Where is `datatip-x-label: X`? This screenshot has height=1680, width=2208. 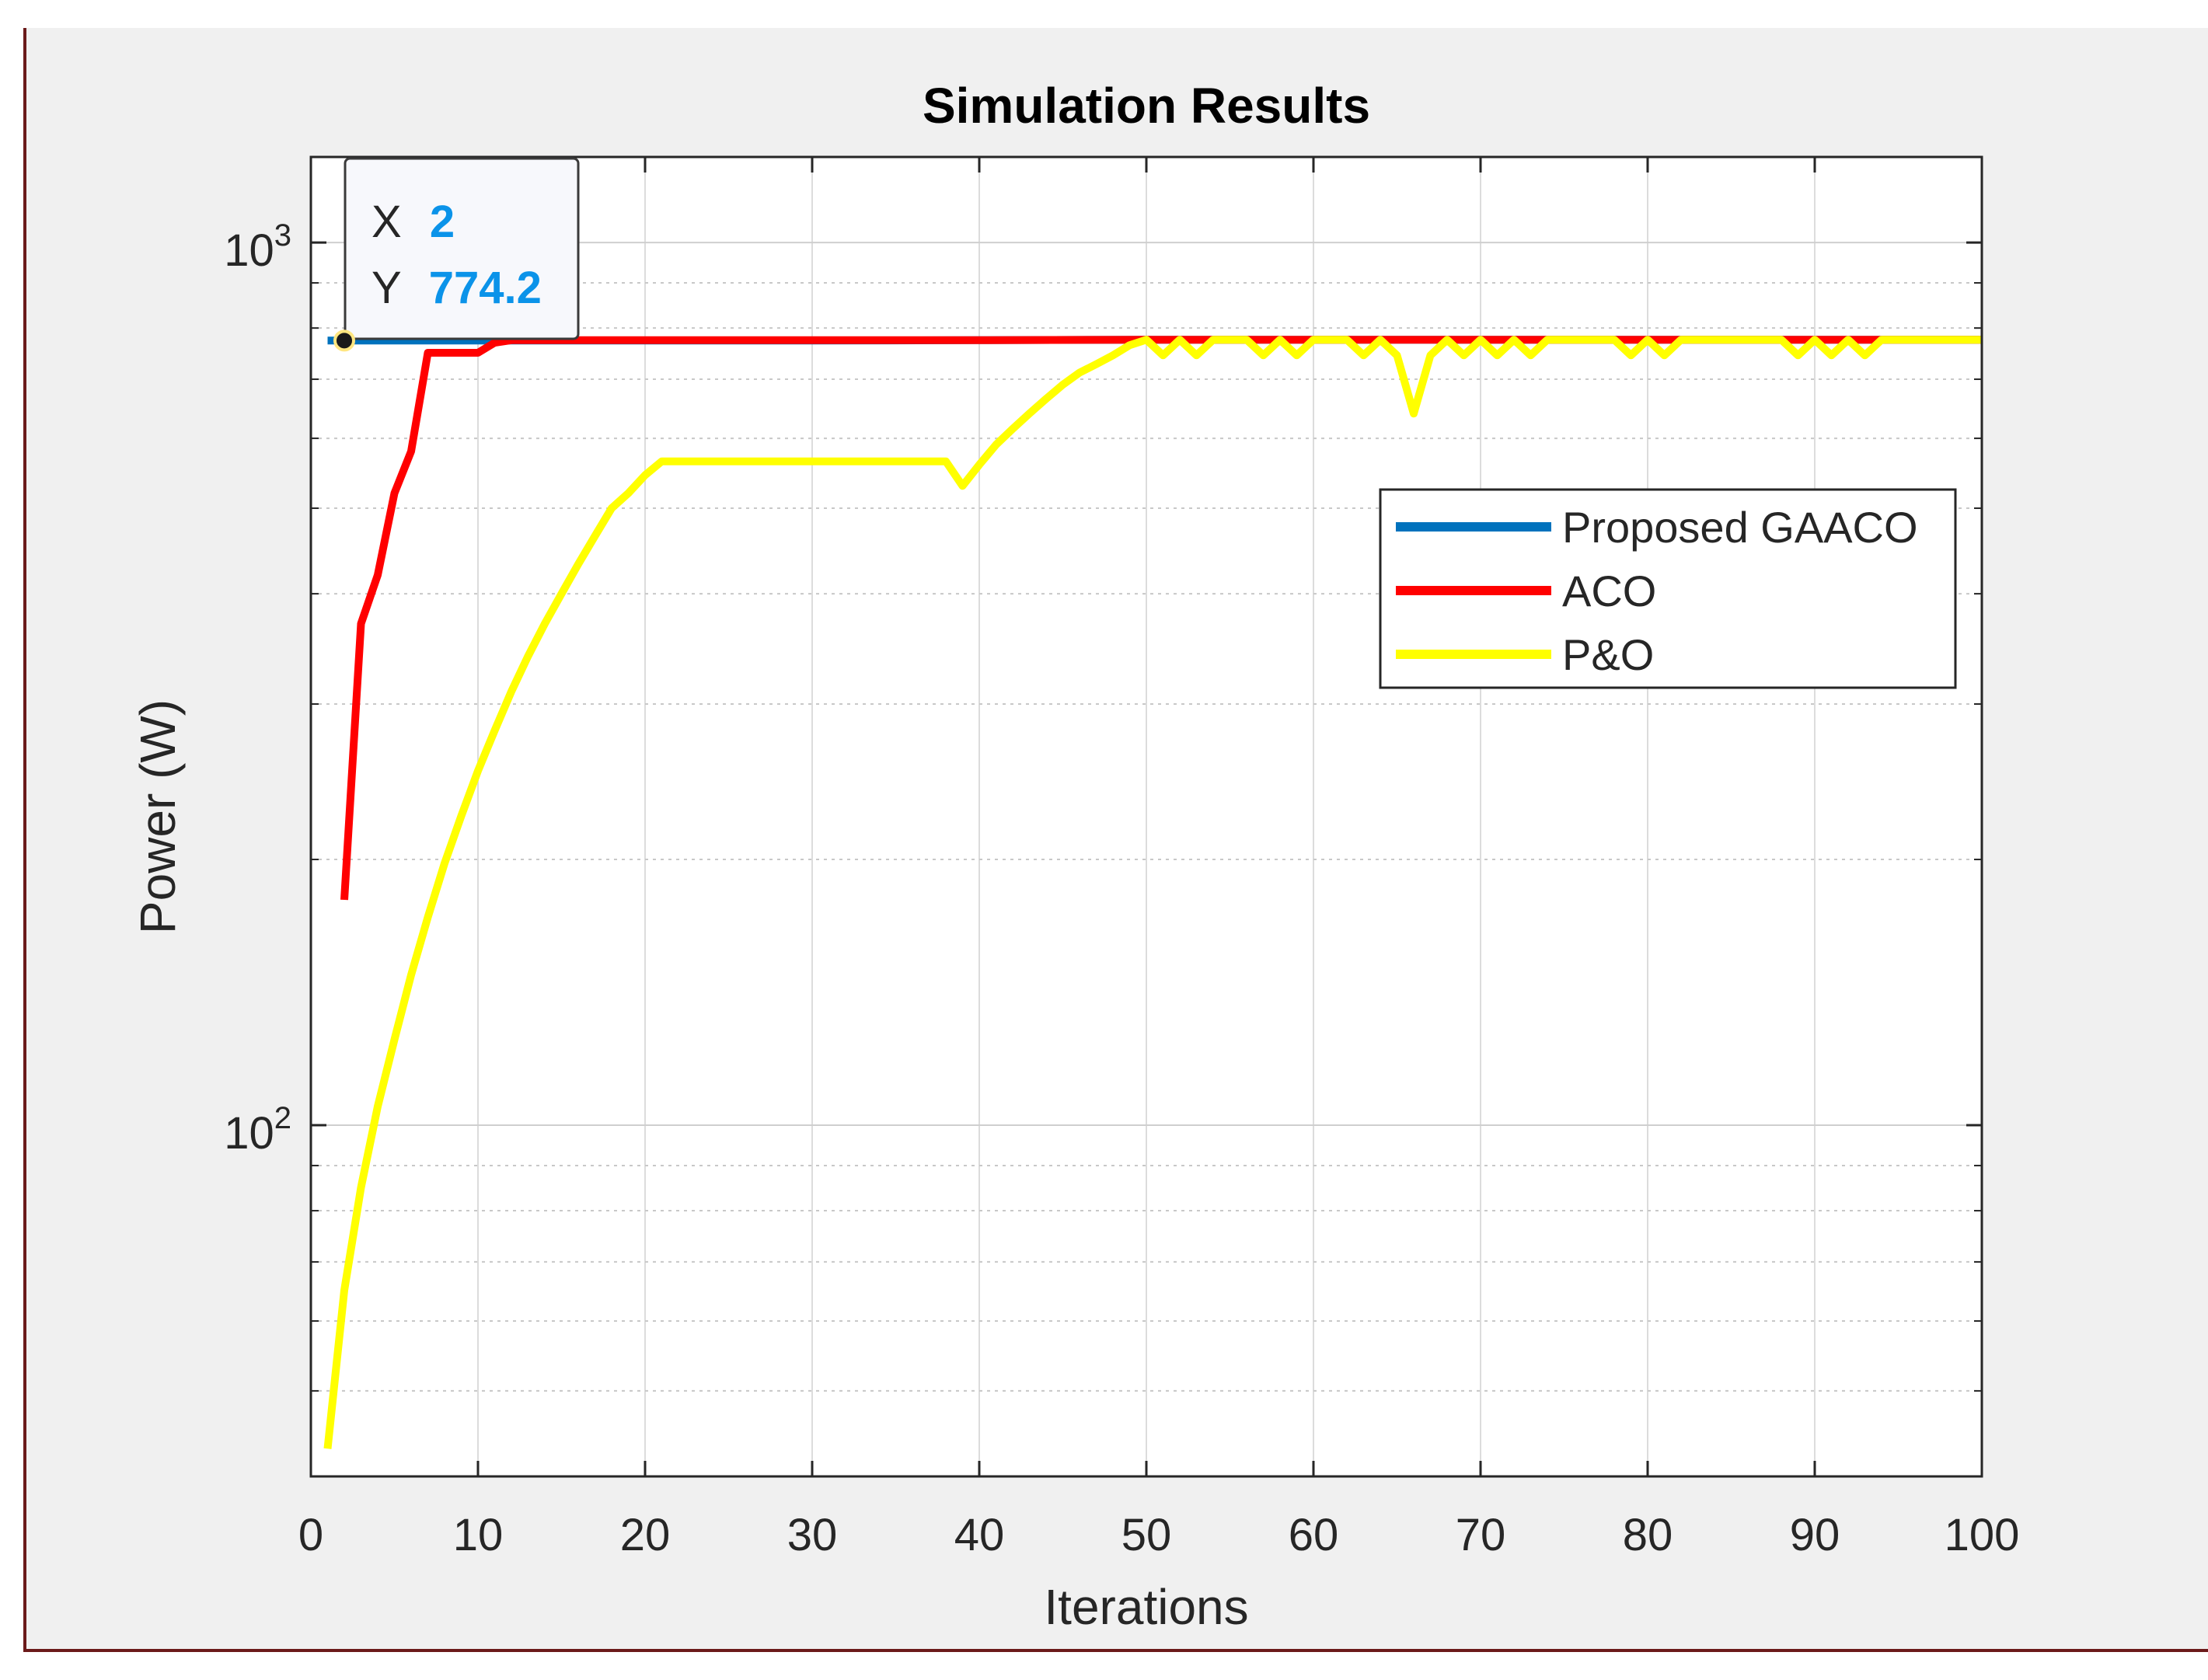 datatip-x-label: X is located at coordinates (386, 222).